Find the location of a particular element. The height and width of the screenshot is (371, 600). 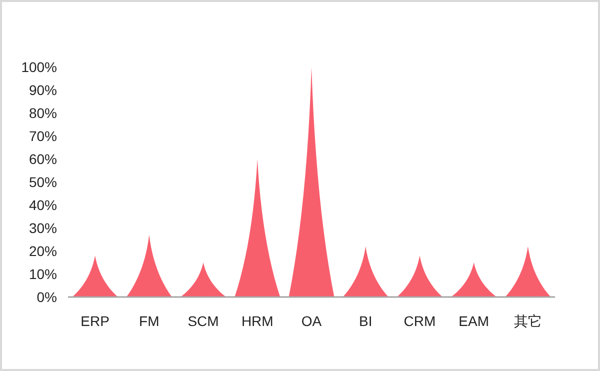

x-tick-label: HRM is located at coordinates (257, 321).